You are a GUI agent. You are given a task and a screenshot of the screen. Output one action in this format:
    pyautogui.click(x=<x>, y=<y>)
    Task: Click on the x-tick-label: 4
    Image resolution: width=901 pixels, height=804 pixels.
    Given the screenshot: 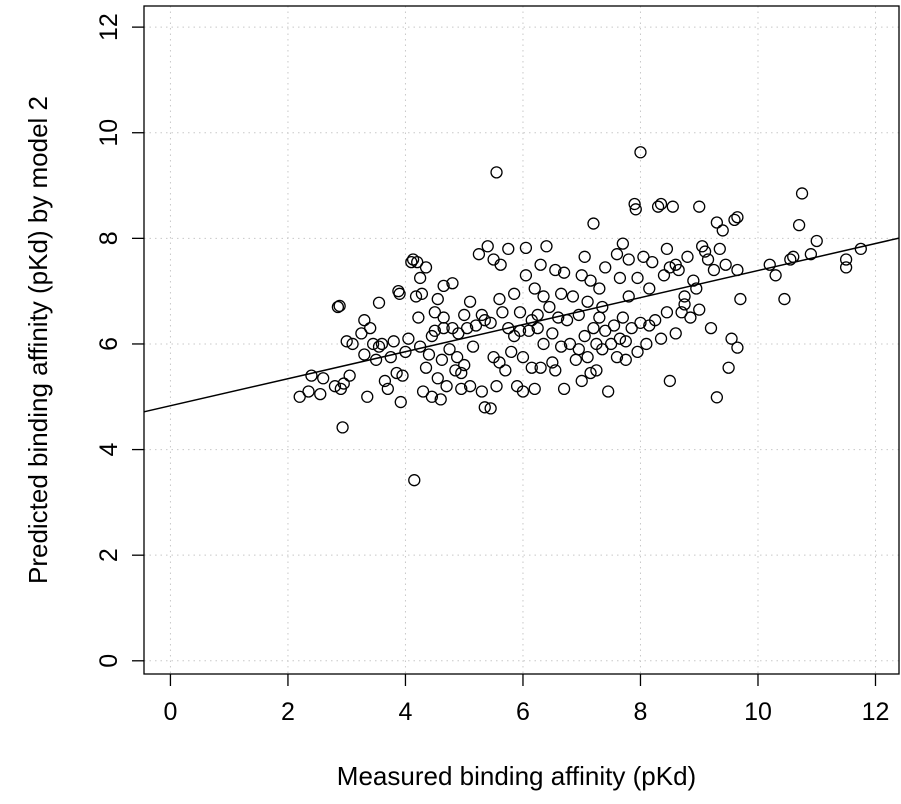 What is the action you would take?
    pyautogui.click(x=406, y=712)
    